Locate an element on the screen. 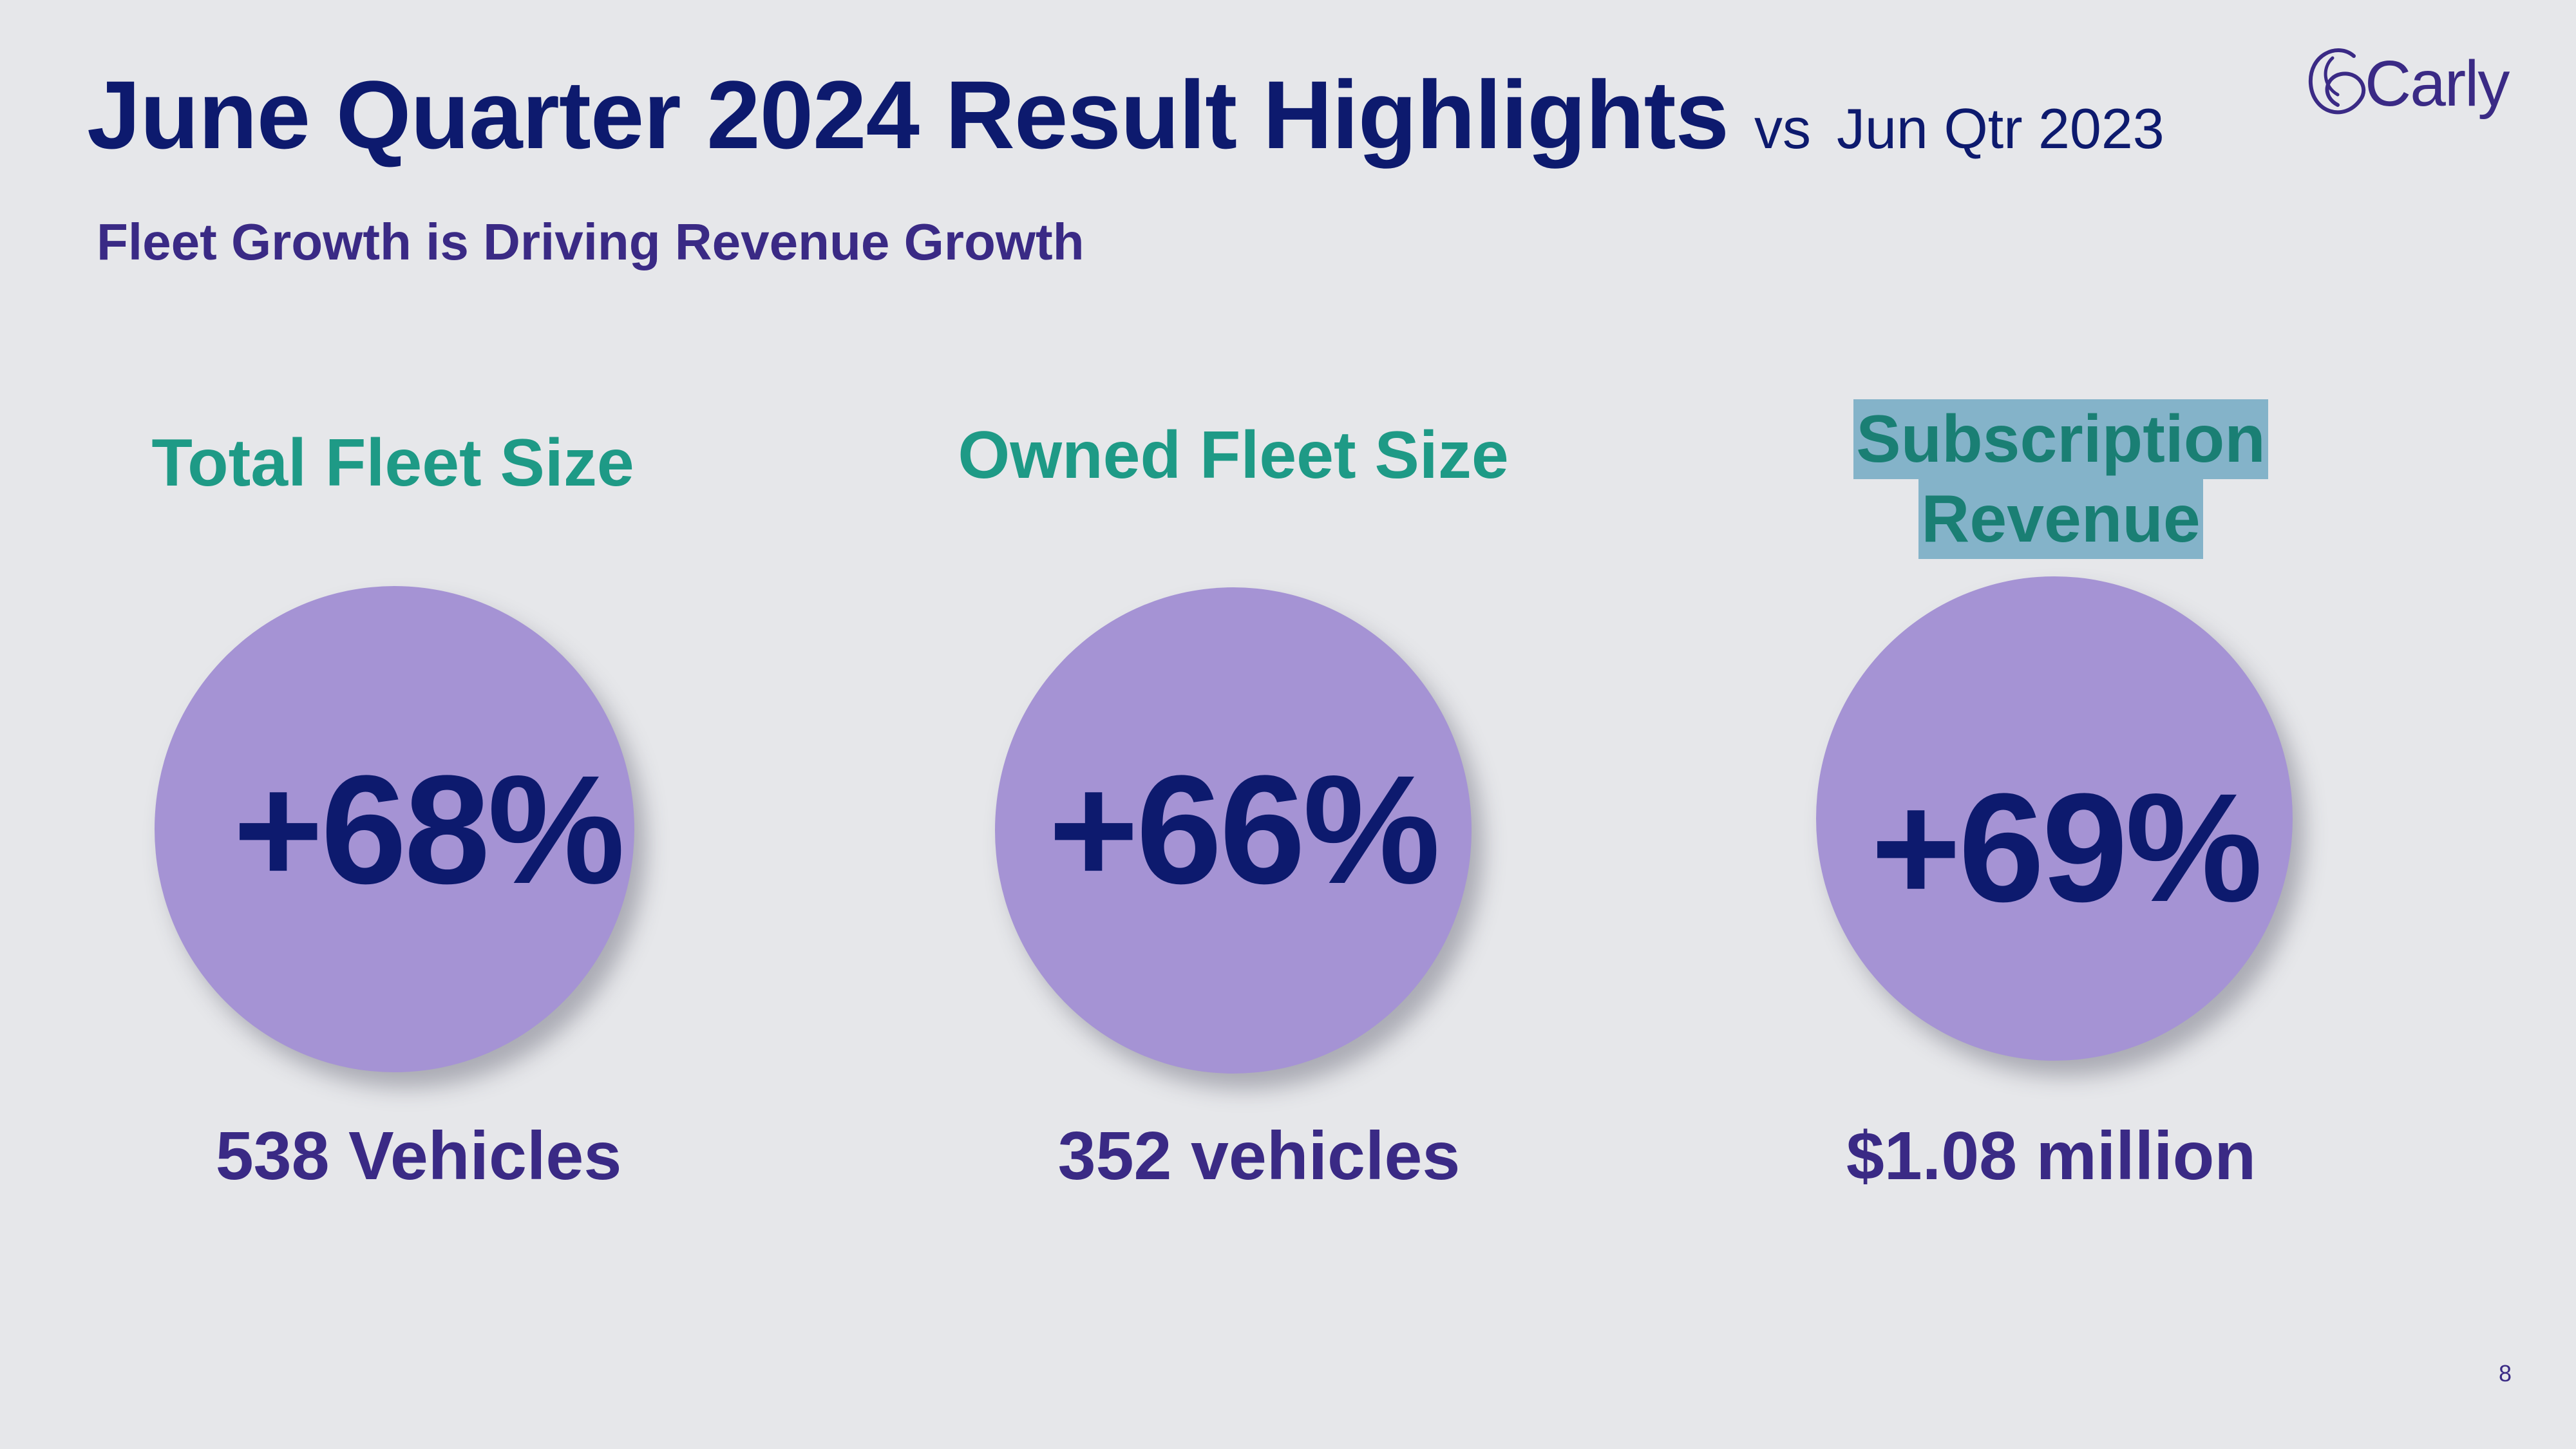  slide-subtitle: Fleet Growth is Driving Revenue Growth is located at coordinates (590, 241).